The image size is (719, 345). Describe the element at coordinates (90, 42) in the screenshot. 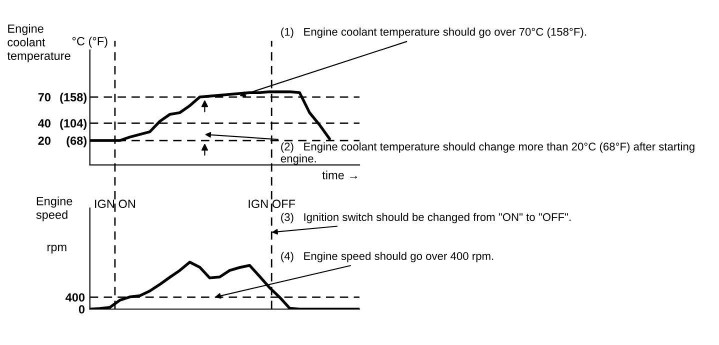

I see `text: °C (°F)` at that location.